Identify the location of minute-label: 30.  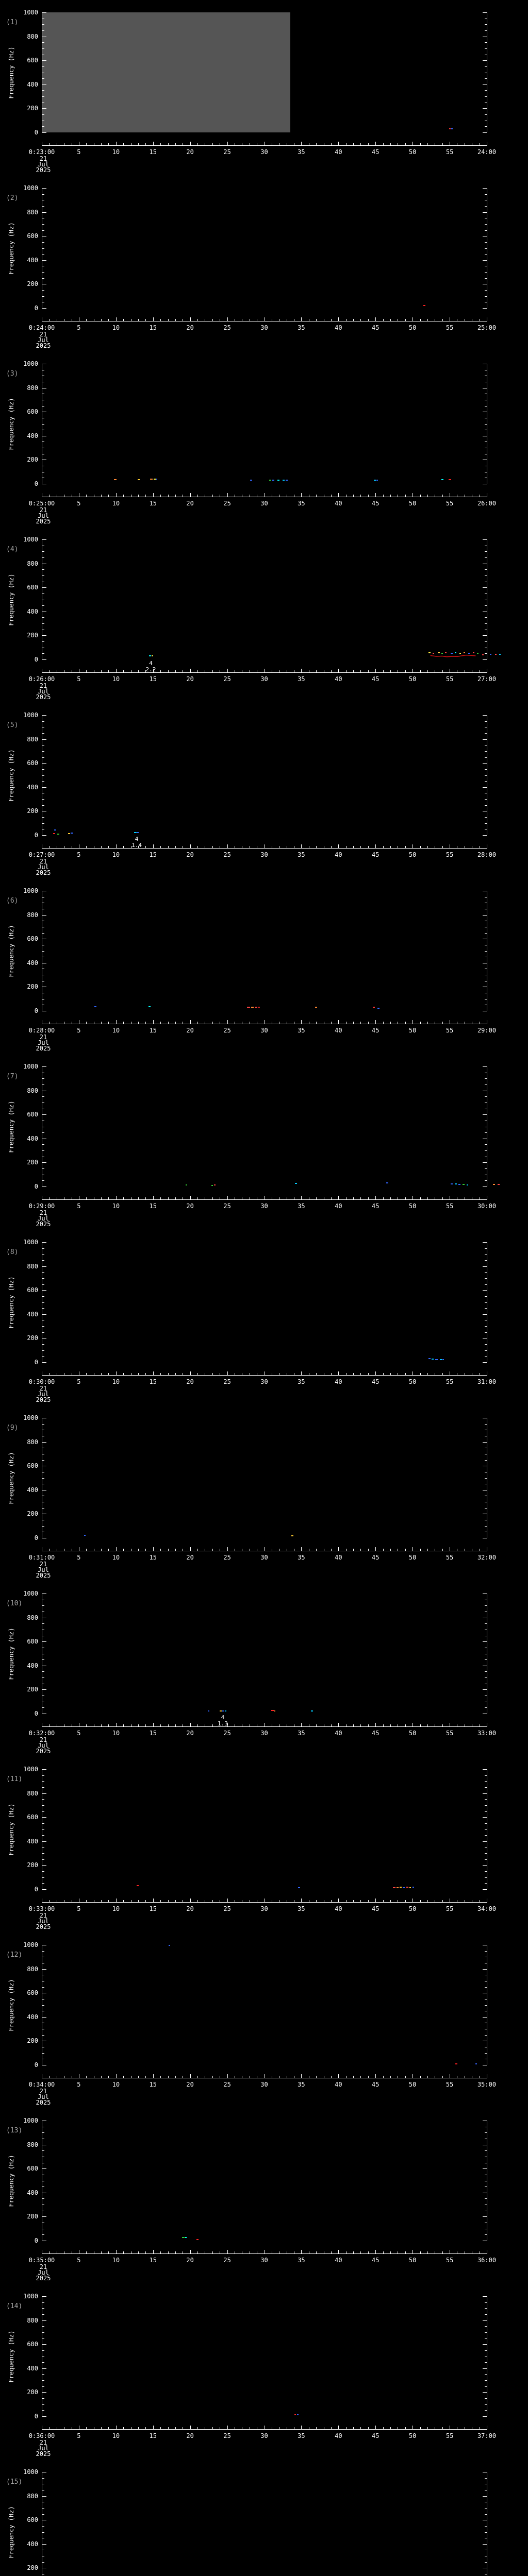
(264, 1030).